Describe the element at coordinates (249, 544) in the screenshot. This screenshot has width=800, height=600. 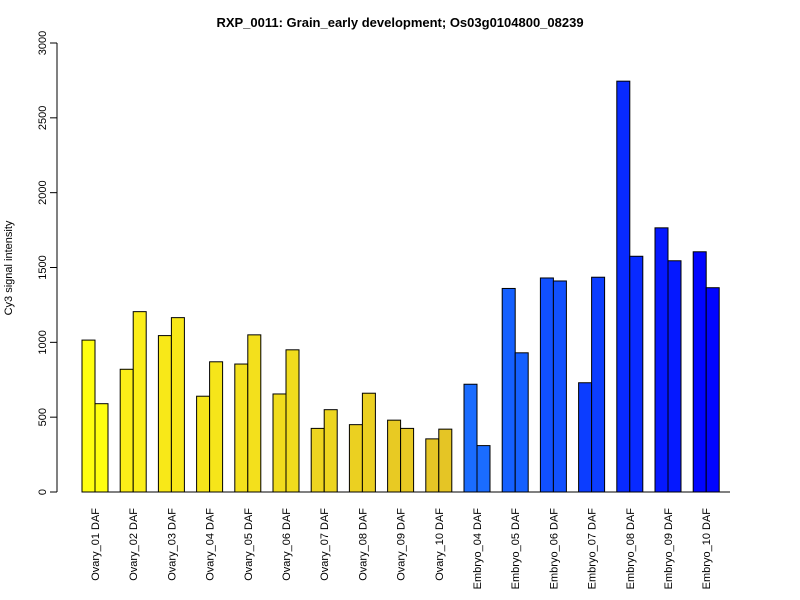
I see `x-tick-label: Ovary_05 DAF` at that location.